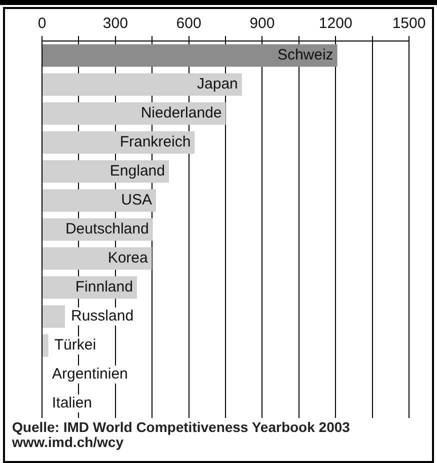 This screenshot has height=463, width=437. What do you see at coordinates (181, 113) in the screenshot?
I see `y-tick-label: Niederlande` at bounding box center [181, 113].